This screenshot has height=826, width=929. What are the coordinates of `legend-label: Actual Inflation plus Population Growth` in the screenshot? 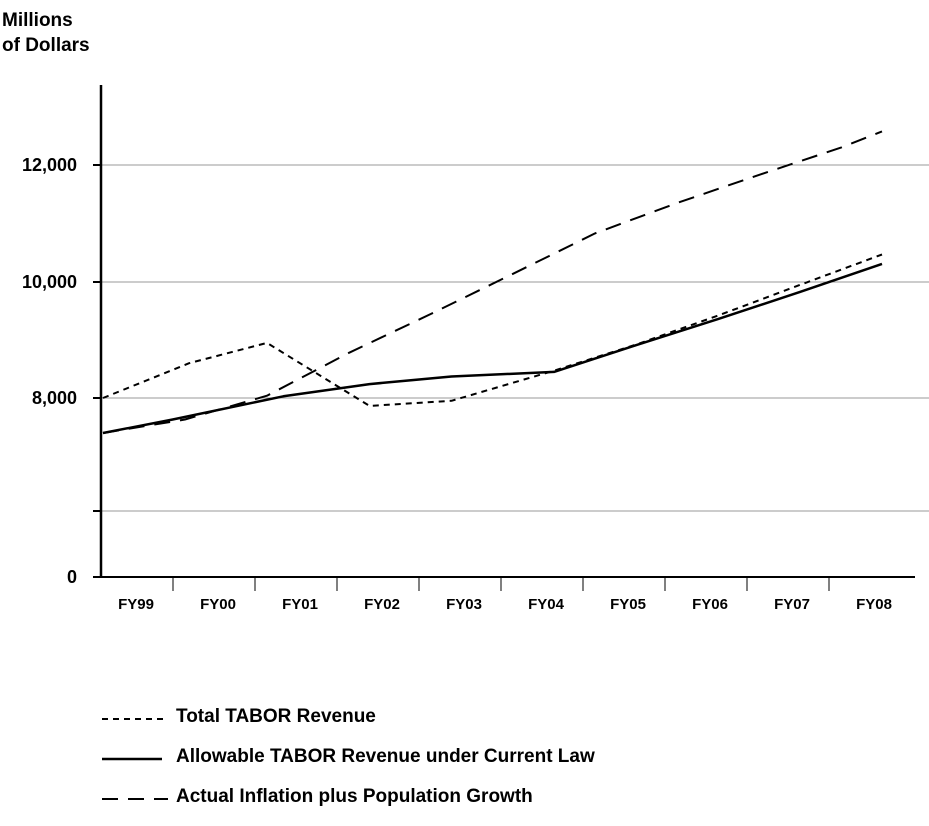 It's located at (354, 796).